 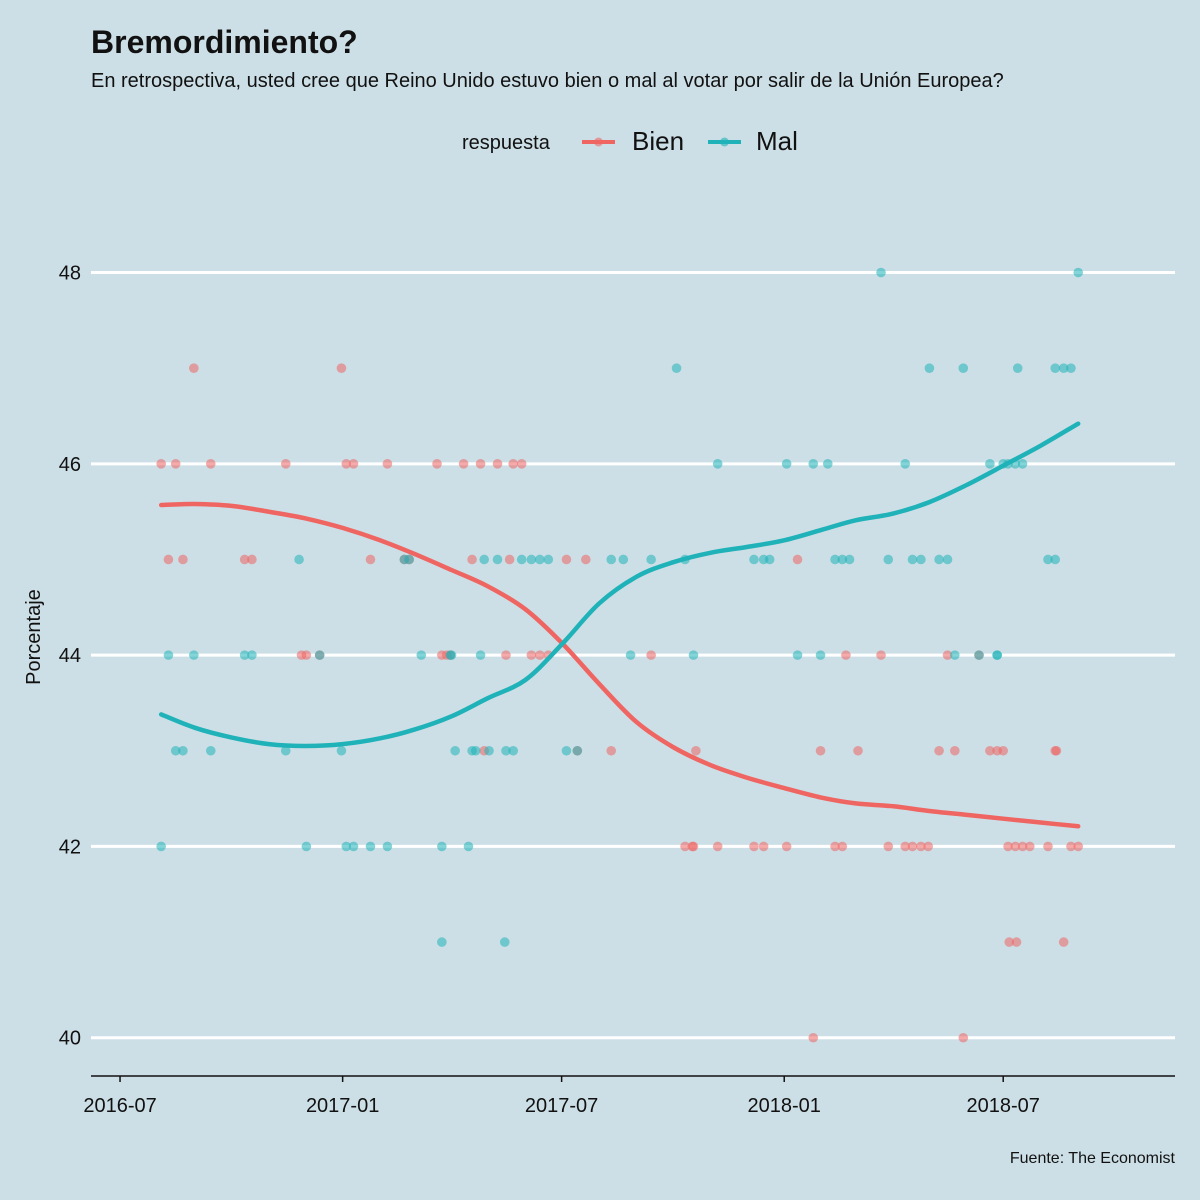 What do you see at coordinates (724, 142) in the screenshot?
I see `legend-key-mal-dot` at bounding box center [724, 142].